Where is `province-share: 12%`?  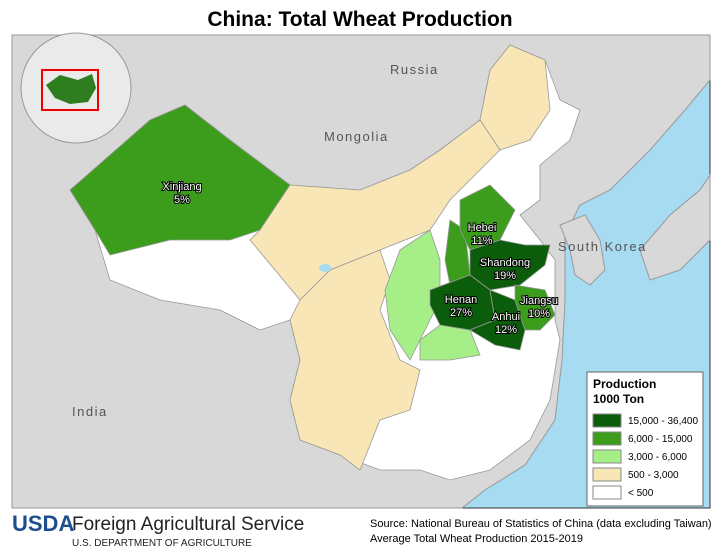
province-share: 12% is located at coordinates (506, 330).